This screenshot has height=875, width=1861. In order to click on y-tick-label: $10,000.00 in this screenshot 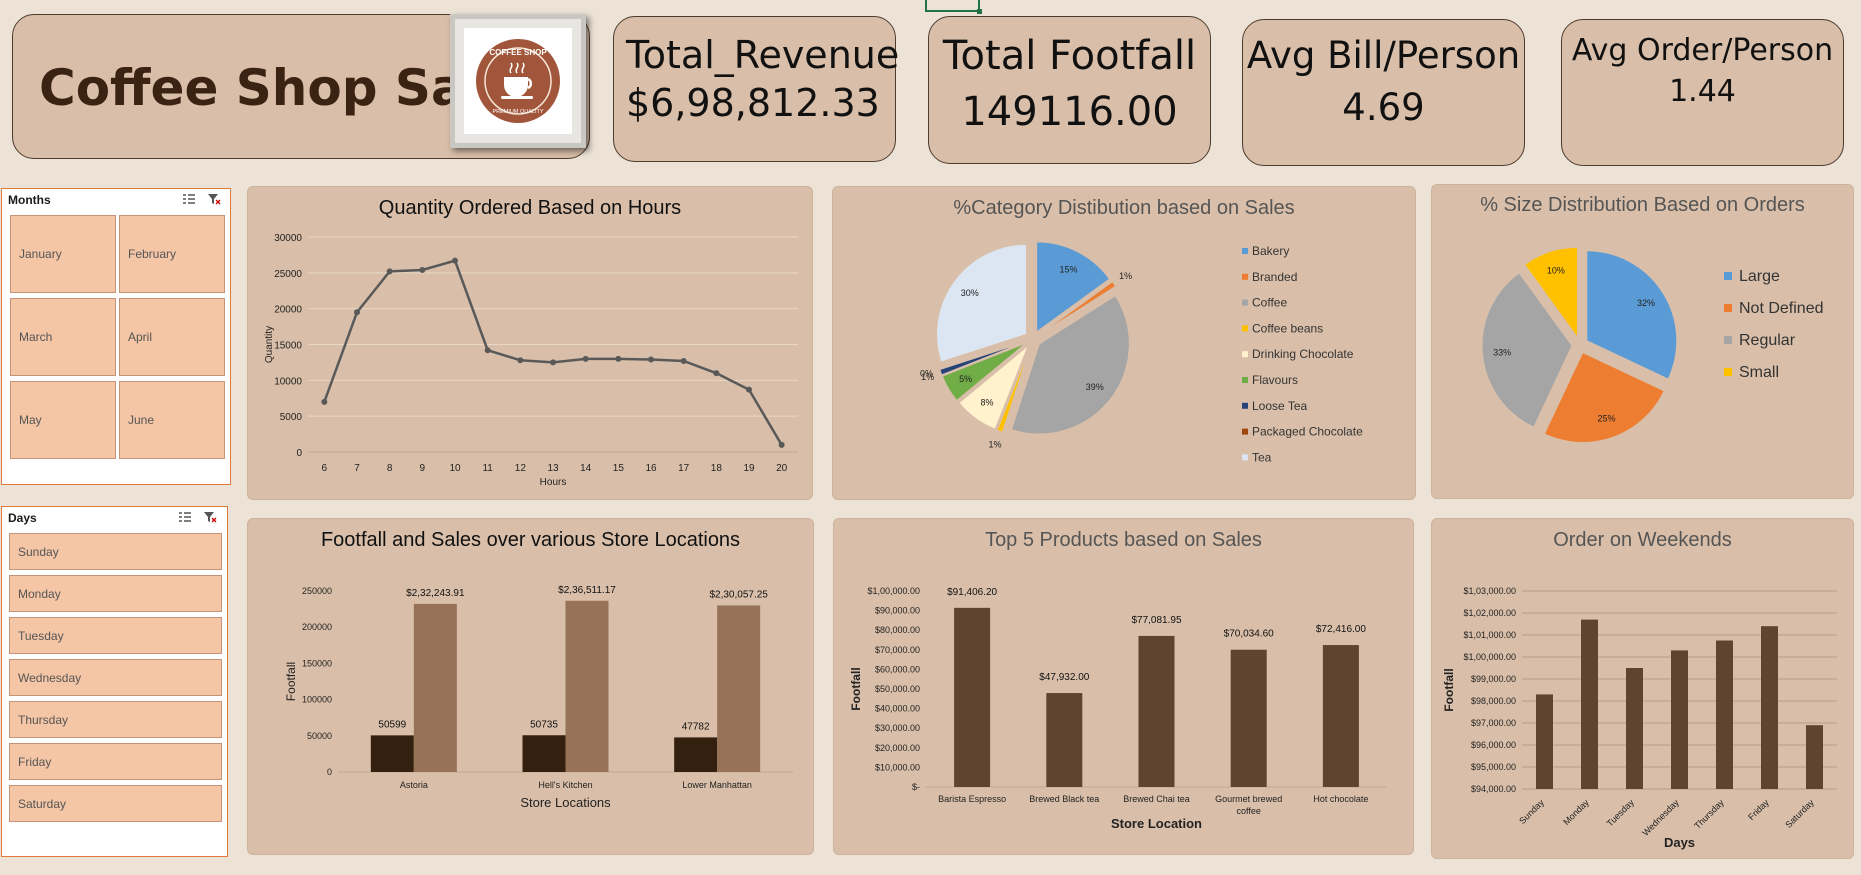, I will do `click(897, 767)`.